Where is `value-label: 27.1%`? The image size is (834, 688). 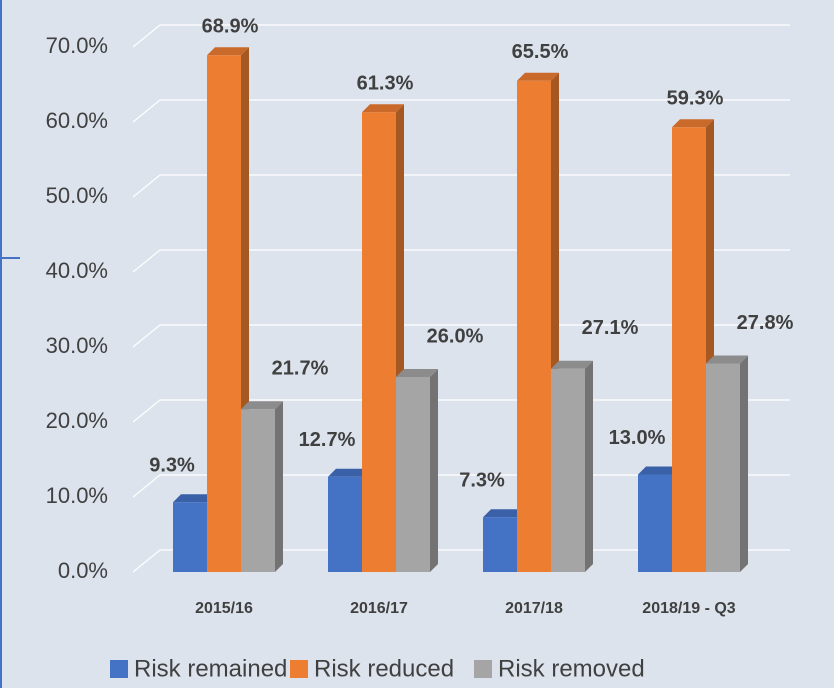 value-label: 27.1% is located at coordinates (610, 328).